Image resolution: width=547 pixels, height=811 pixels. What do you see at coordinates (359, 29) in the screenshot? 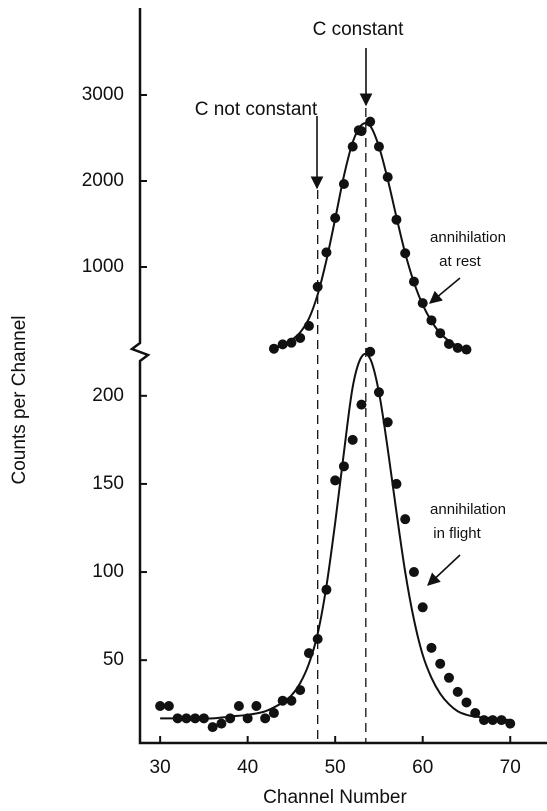
I see `annotation: C constant` at bounding box center [359, 29].